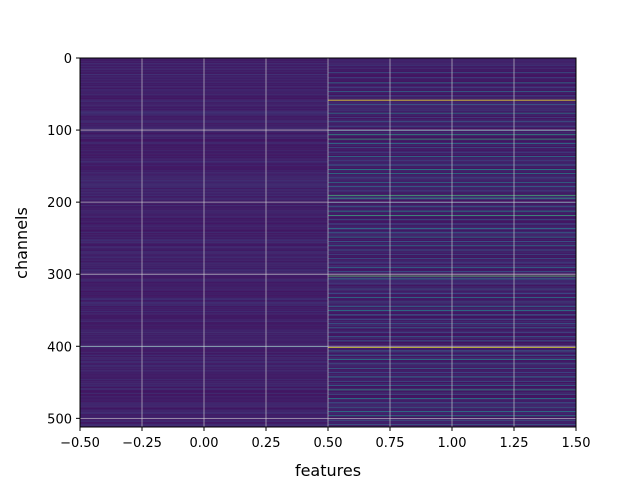 Image resolution: width=640 pixels, height=480 pixels. I want to click on x-axis-label: features, so click(328, 470).